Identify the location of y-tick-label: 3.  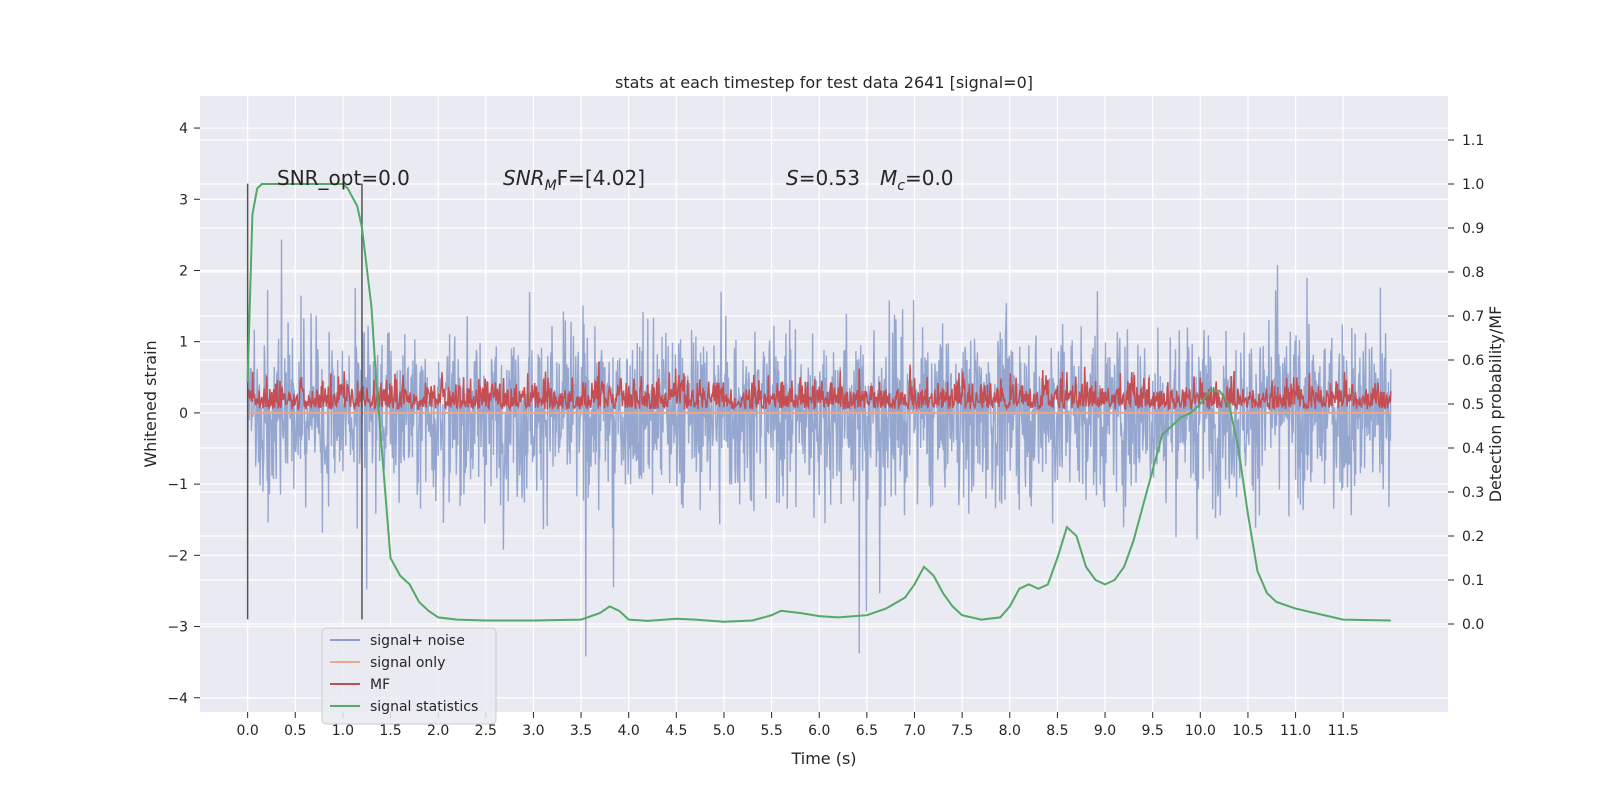
(183, 200).